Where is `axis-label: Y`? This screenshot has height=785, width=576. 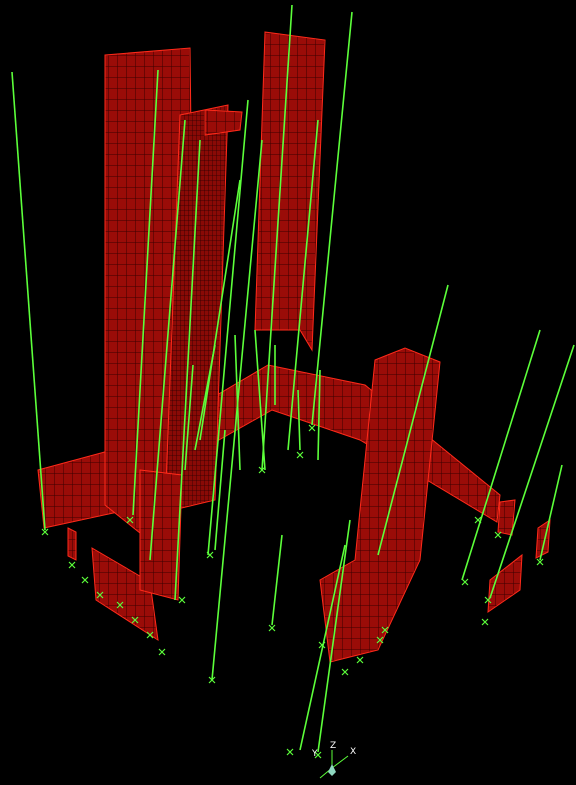 axis-label: Y is located at coordinates (314, 754).